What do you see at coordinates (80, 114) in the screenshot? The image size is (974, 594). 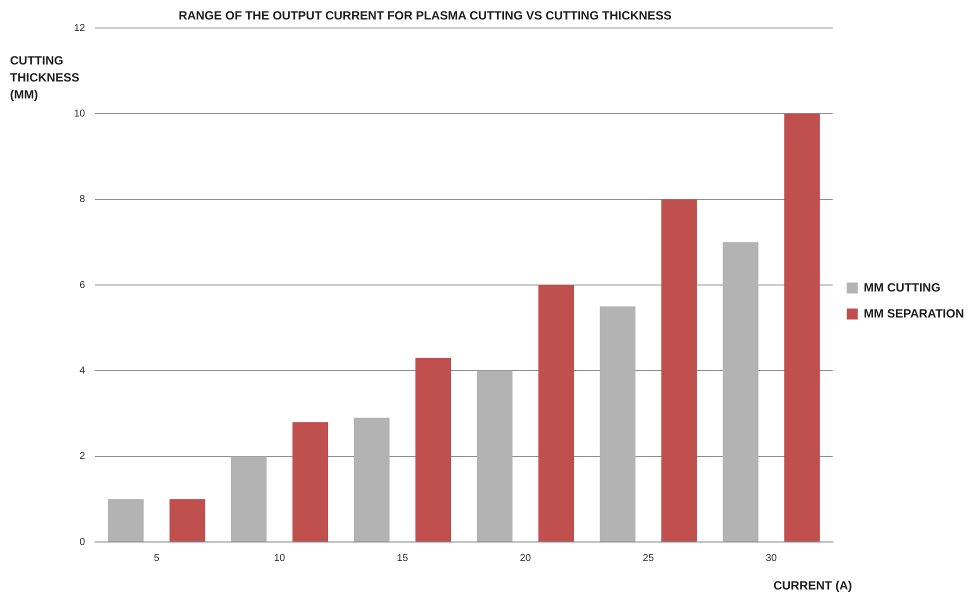 I see `y-tick-label: 10` at bounding box center [80, 114].